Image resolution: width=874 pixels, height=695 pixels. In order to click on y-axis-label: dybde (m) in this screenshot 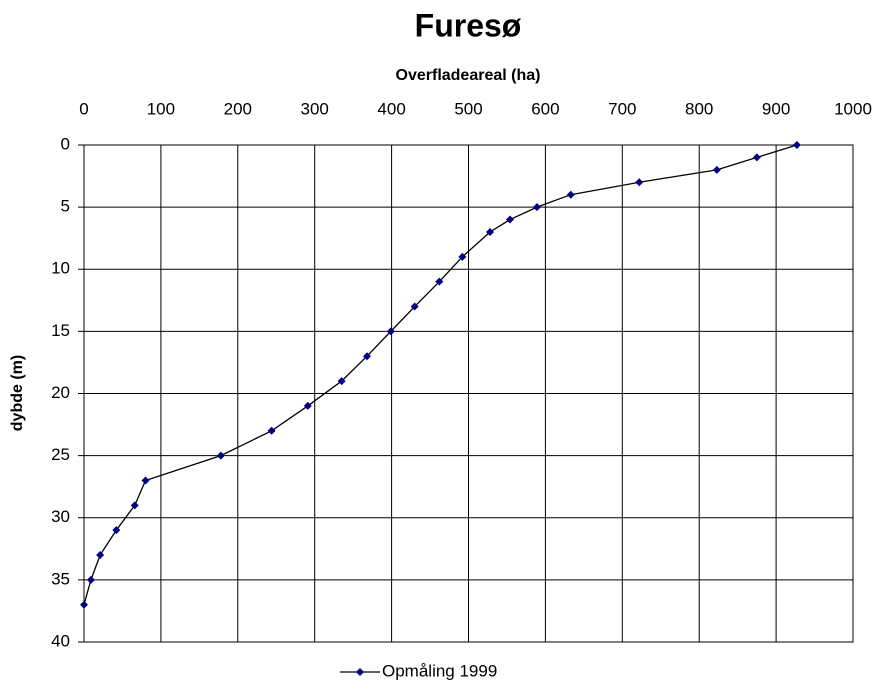, I will do `click(17, 393)`.